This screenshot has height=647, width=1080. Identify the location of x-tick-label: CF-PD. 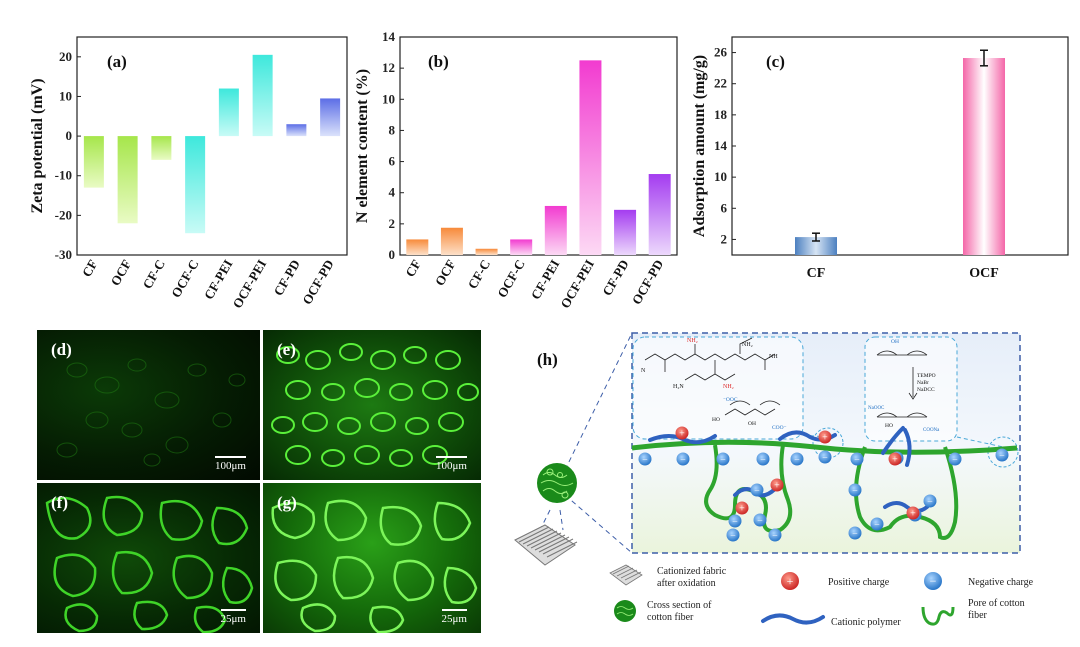
(286, 277).